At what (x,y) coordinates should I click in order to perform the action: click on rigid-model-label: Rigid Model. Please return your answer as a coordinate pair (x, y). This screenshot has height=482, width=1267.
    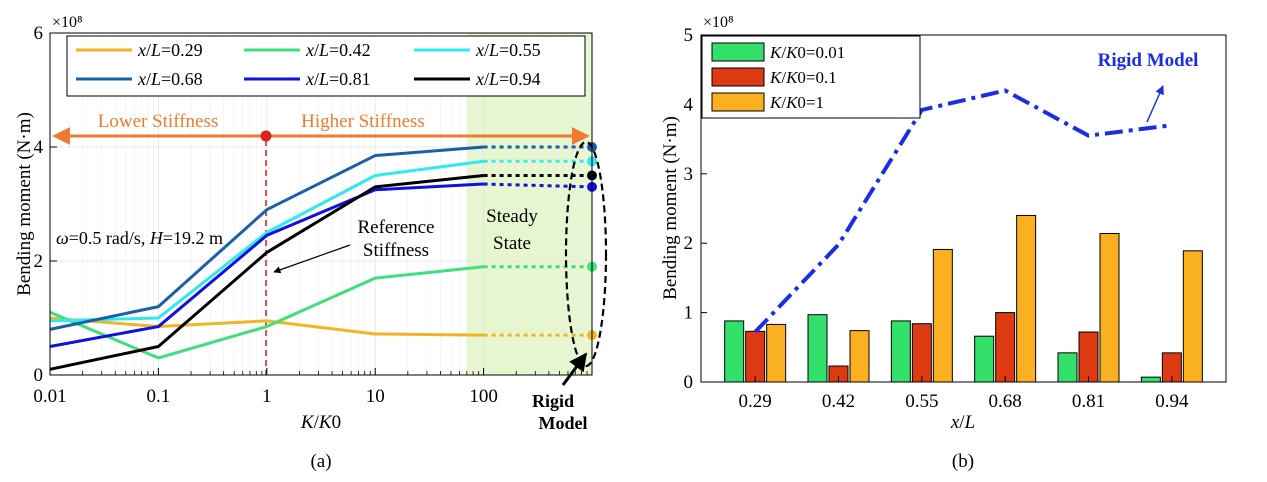
    Looking at the image, I should click on (1148, 60).